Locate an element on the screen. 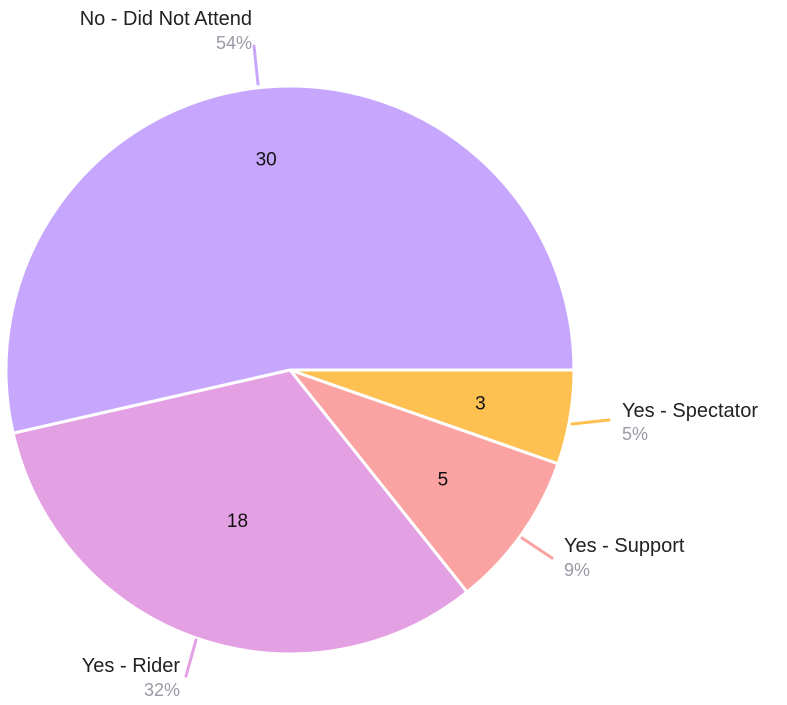 The image size is (787, 705). slice-percent-yes-support: 9% is located at coordinates (577, 570).